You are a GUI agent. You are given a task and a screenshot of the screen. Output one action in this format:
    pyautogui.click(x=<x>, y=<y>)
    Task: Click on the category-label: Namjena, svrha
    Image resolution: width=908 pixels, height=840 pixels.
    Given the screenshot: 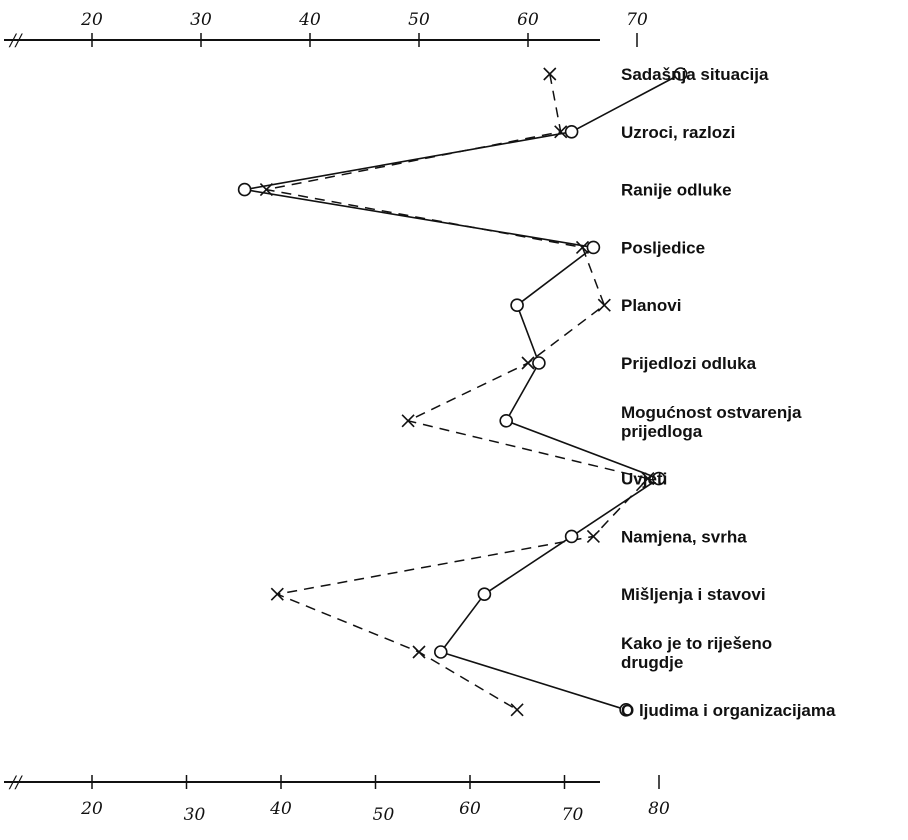 What is the action you would take?
    pyautogui.click(x=684, y=536)
    